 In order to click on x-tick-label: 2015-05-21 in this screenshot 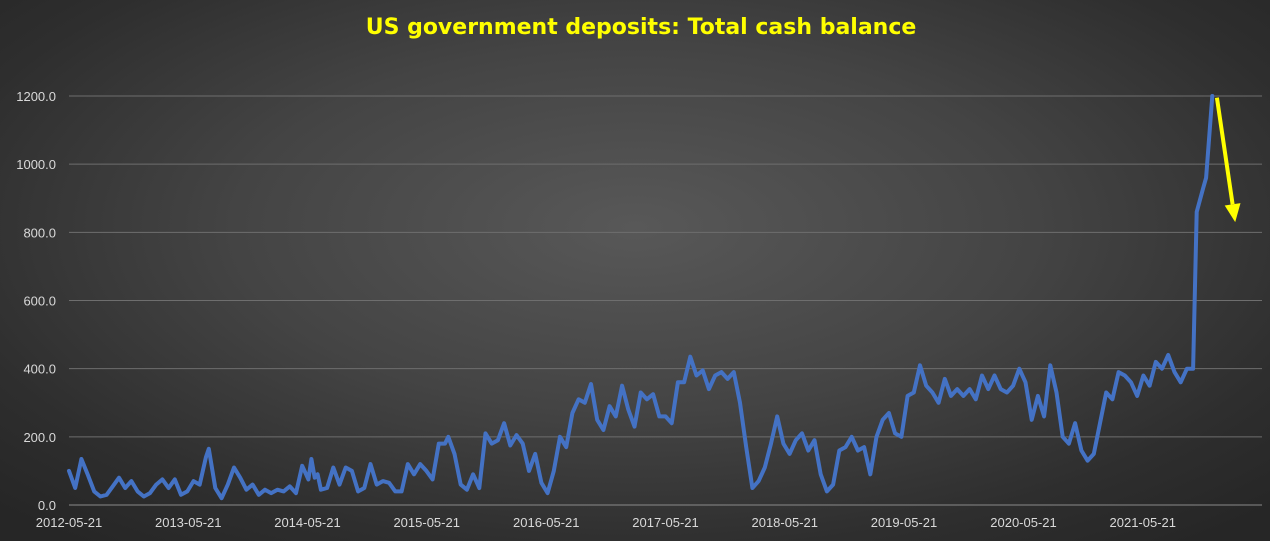, I will do `click(426, 522)`.